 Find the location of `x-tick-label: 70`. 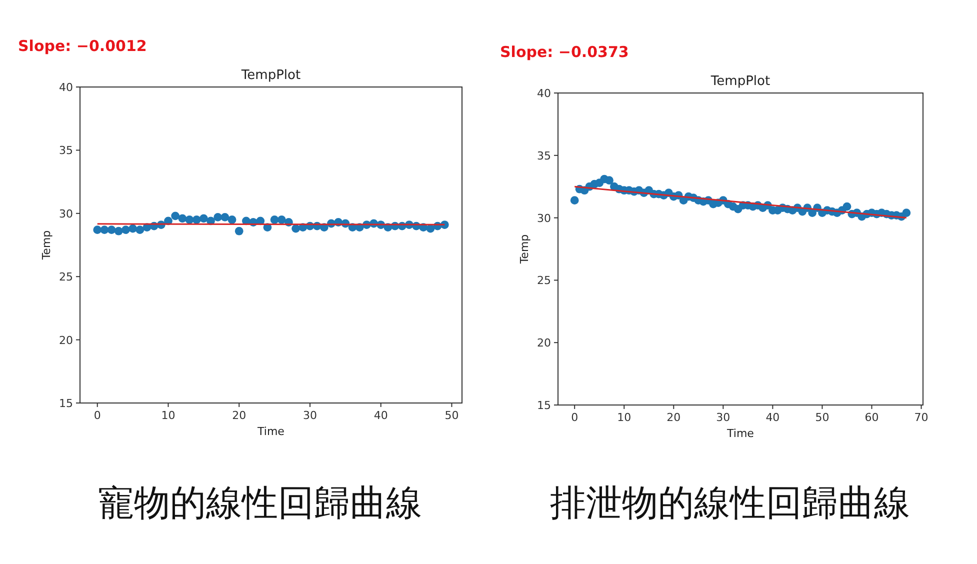

x-tick-label: 70 is located at coordinates (921, 417).